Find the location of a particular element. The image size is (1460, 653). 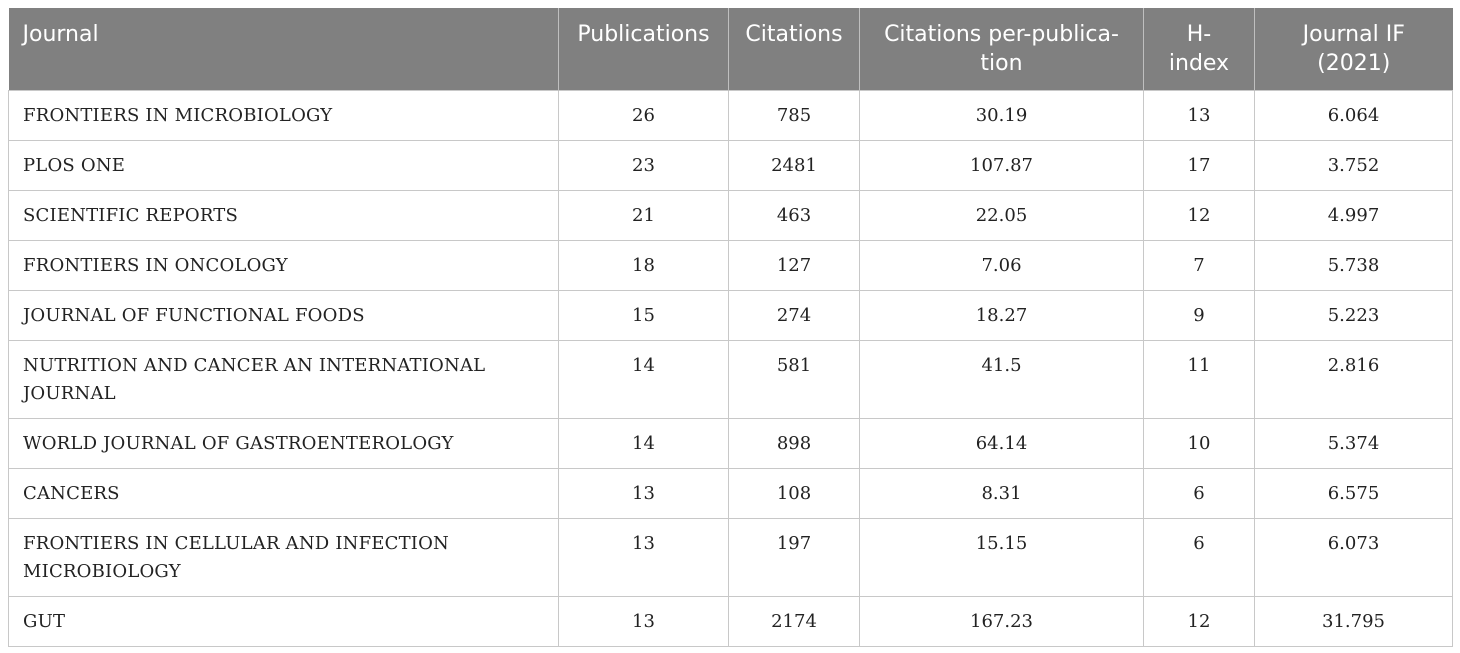

header-journal-if: Journal IF (2021) is located at coordinates (1353, 49).